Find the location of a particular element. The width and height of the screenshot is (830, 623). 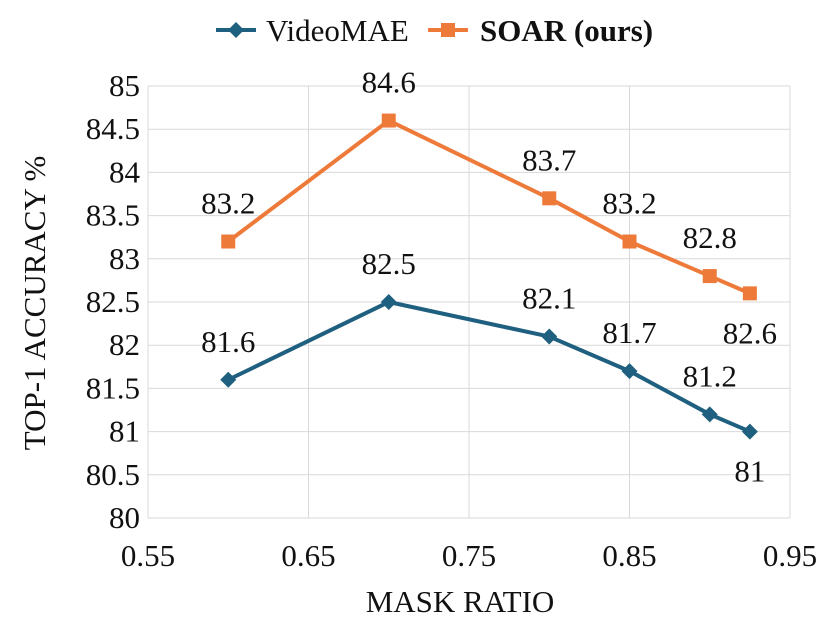

y-tick-label: 82 is located at coordinates (124, 344).